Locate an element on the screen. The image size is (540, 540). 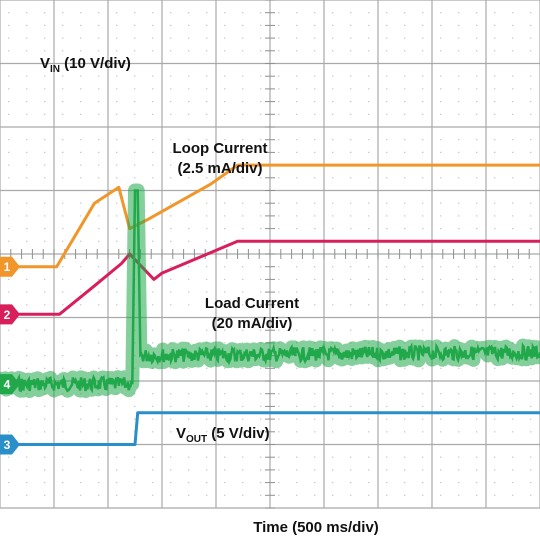
channel-markers: 1 2 4 3 is located at coordinates (10, 355).